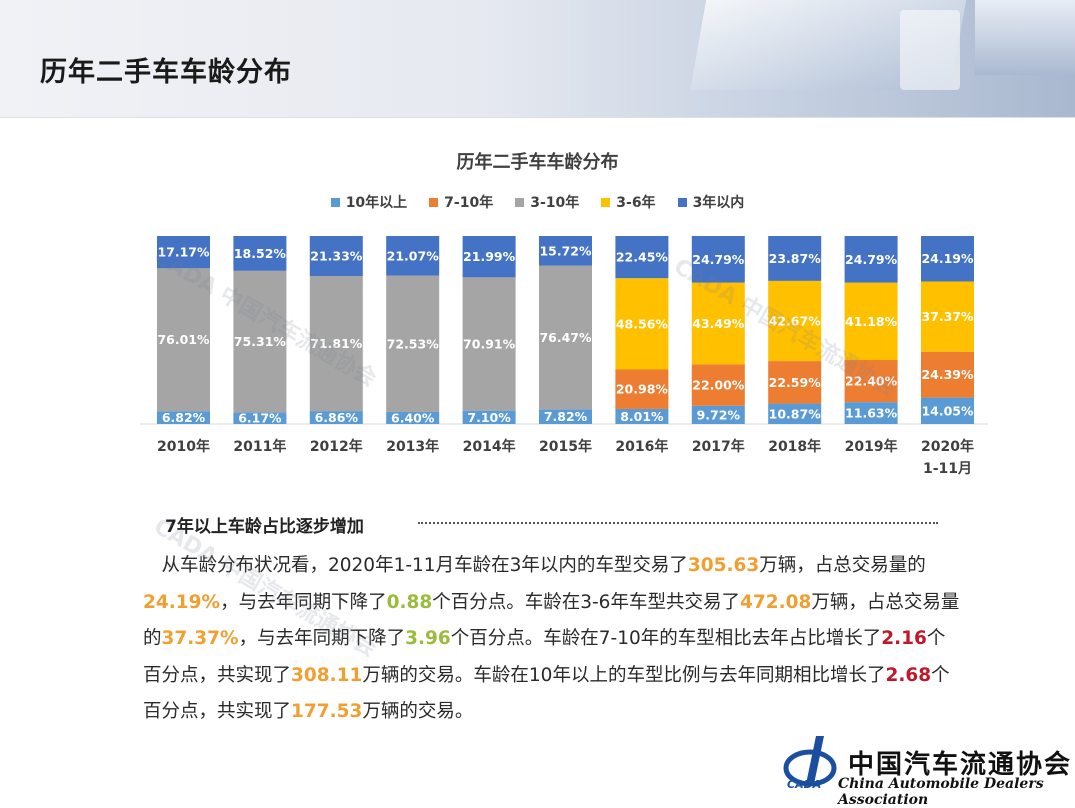 The image size is (1075, 808). I want to click on logo-name-cn: 中国汽车流通协会, so click(960, 765).